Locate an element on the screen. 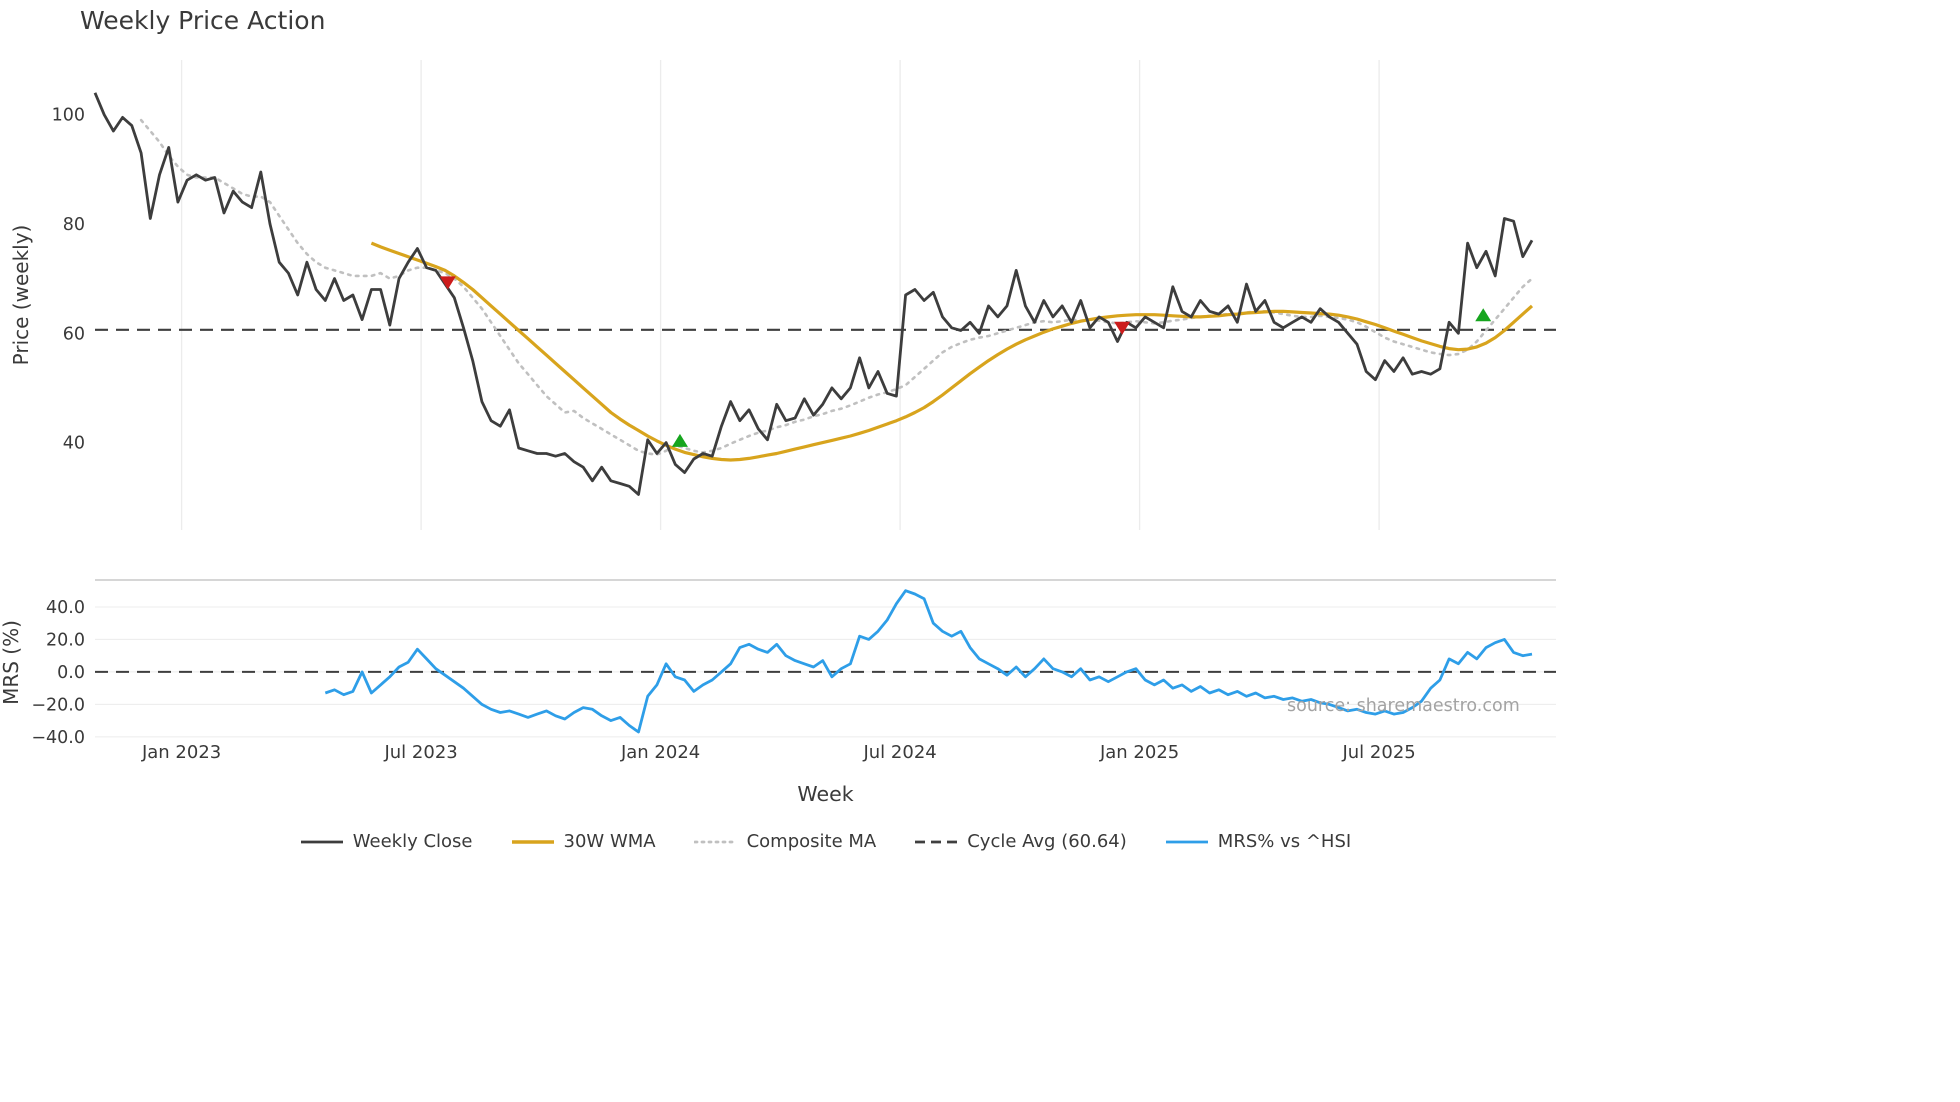 The height and width of the screenshot is (1102, 1960). source-watermark: source: sharemaestro.com is located at coordinates (1403, 706).